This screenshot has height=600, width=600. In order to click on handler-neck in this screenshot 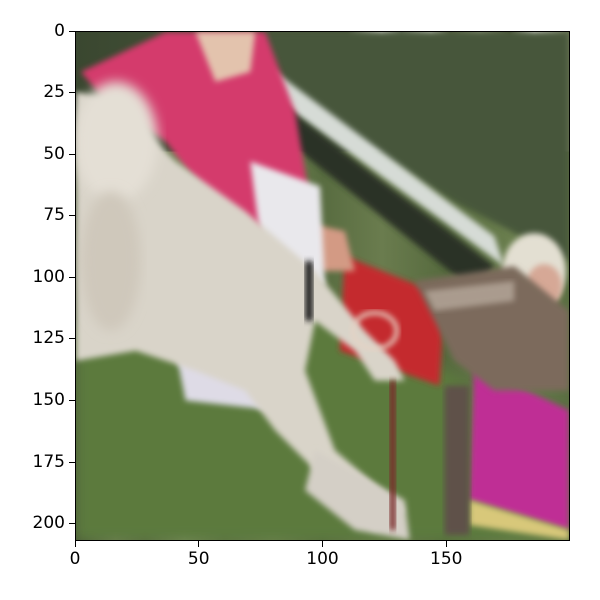, I will do `click(225, 57)`.